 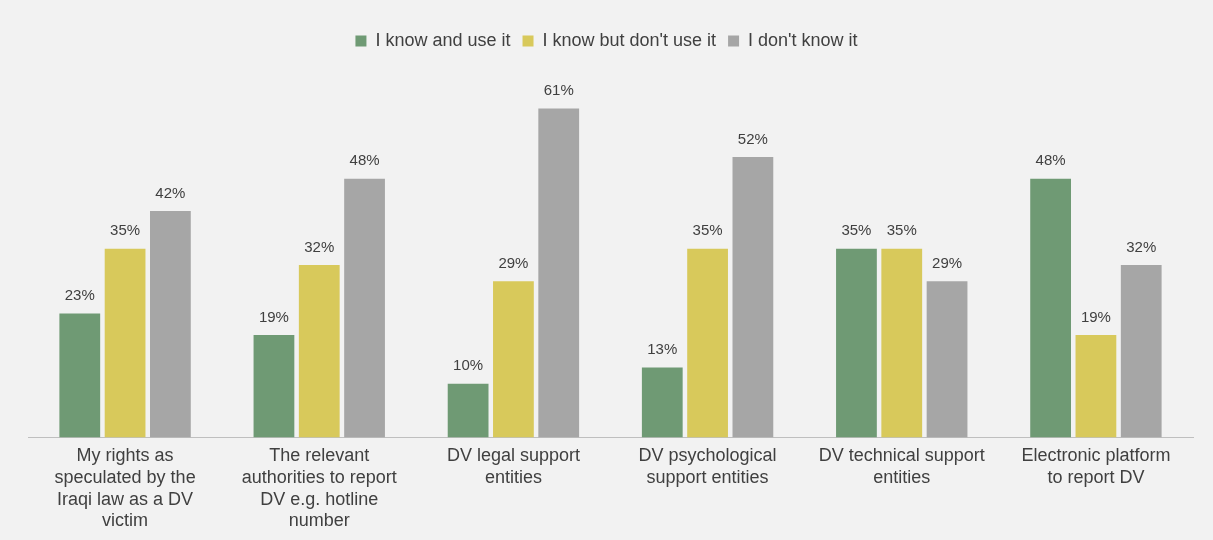 I want to click on data-label: 61%, so click(x=558, y=90).